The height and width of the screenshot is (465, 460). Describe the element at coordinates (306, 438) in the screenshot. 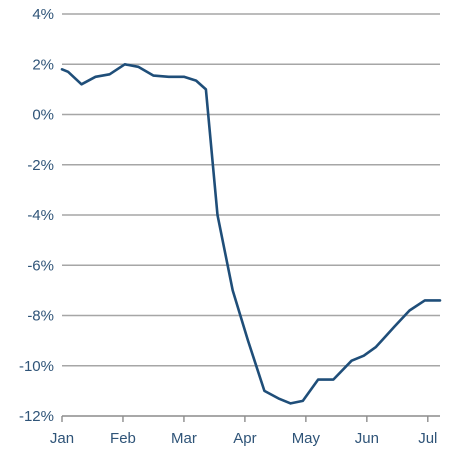

I see `x-tick-label: May` at that location.